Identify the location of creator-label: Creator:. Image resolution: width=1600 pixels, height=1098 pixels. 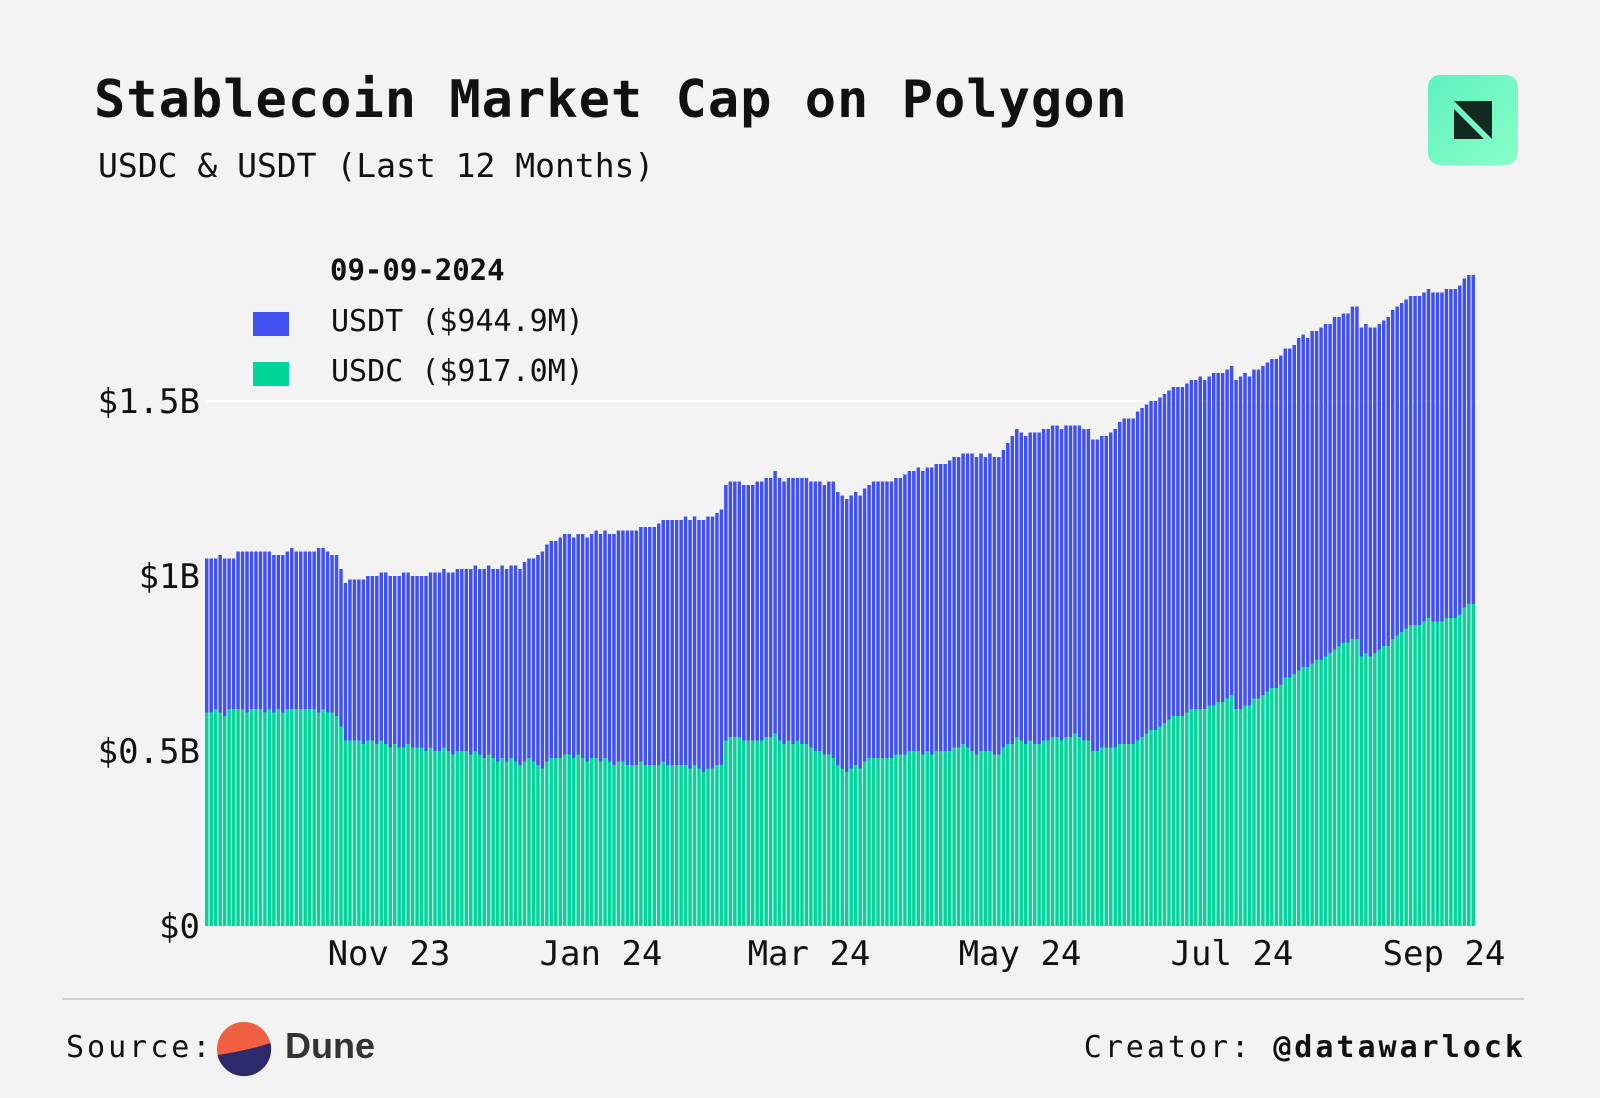
(1168, 1047).